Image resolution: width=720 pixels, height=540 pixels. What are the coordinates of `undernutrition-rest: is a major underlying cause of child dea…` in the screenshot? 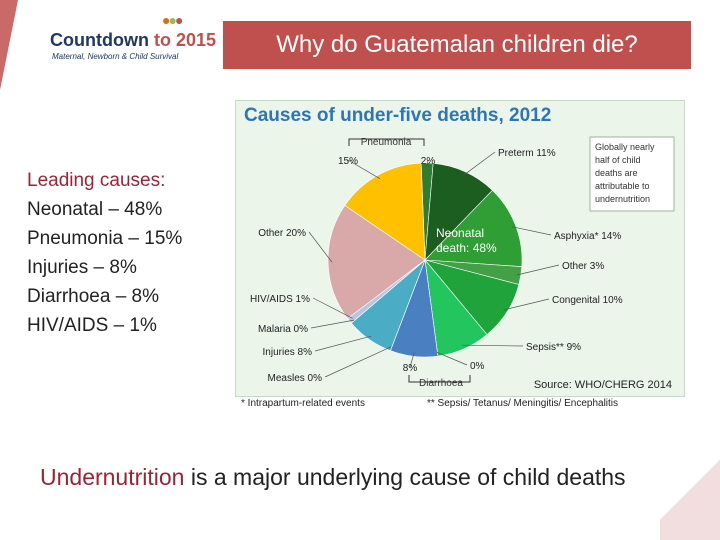 It's located at (405, 477).